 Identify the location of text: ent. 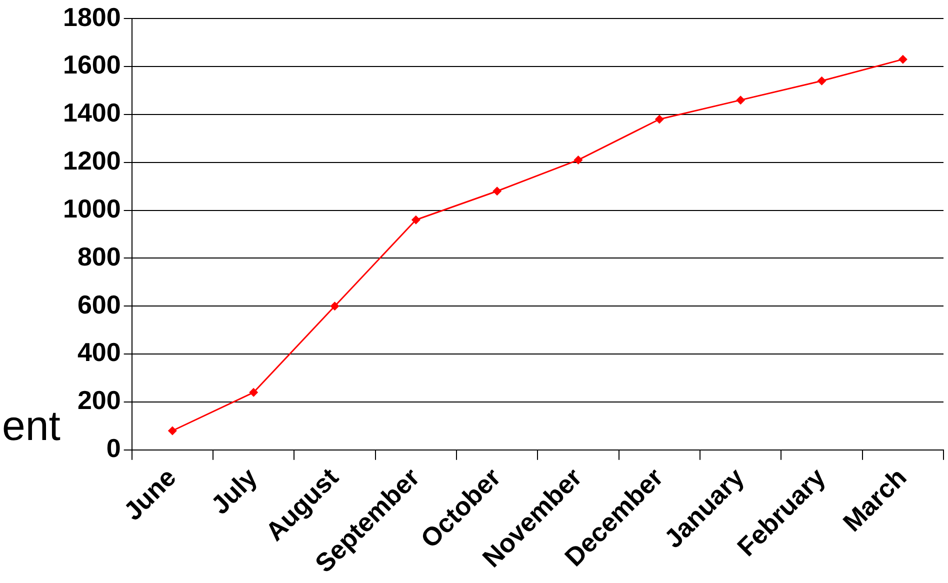
(31, 426).